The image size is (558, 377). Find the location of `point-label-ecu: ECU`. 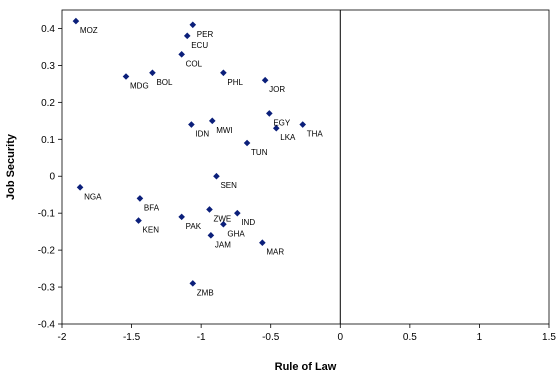

point-label-ecu: ECU is located at coordinates (199, 45).